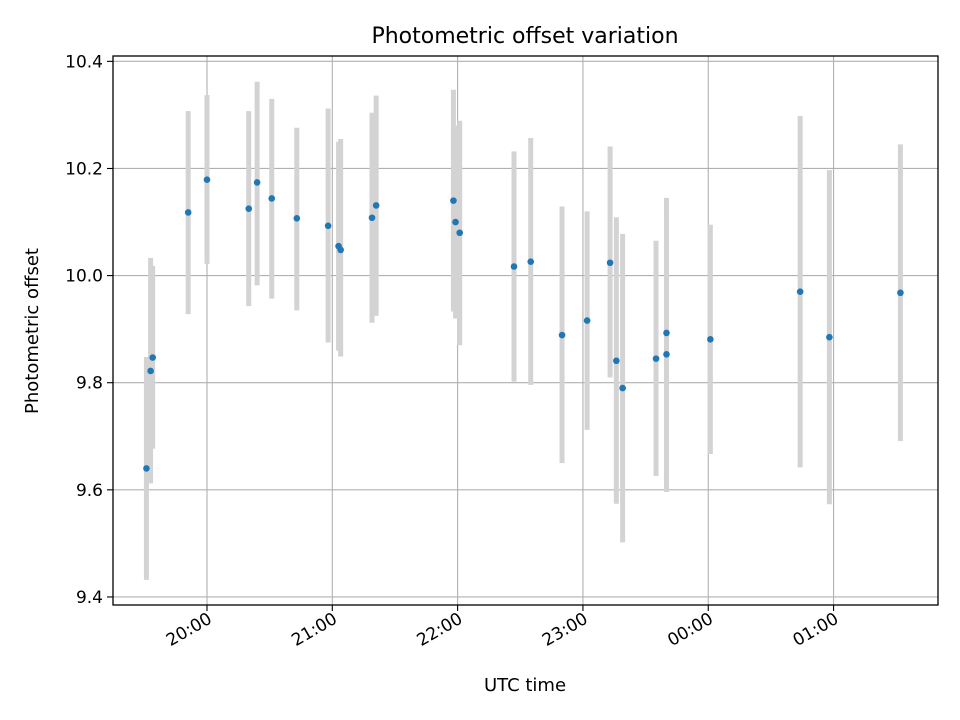  What do you see at coordinates (89, 598) in the screenshot?
I see `y-tick-label: 9.4` at bounding box center [89, 598].